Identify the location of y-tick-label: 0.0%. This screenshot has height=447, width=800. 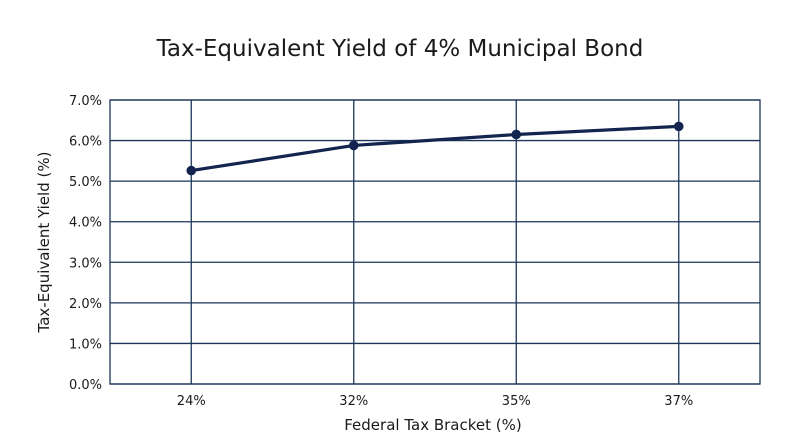
(85, 385).